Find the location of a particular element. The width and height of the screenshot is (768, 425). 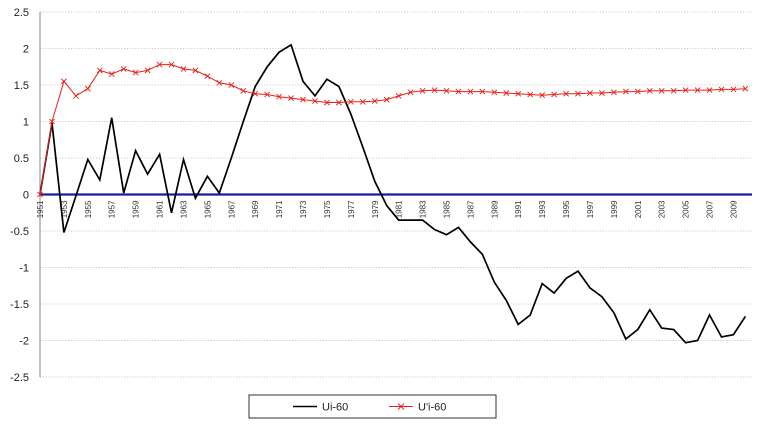

x-tick-label: 1955 is located at coordinates (88, 209).